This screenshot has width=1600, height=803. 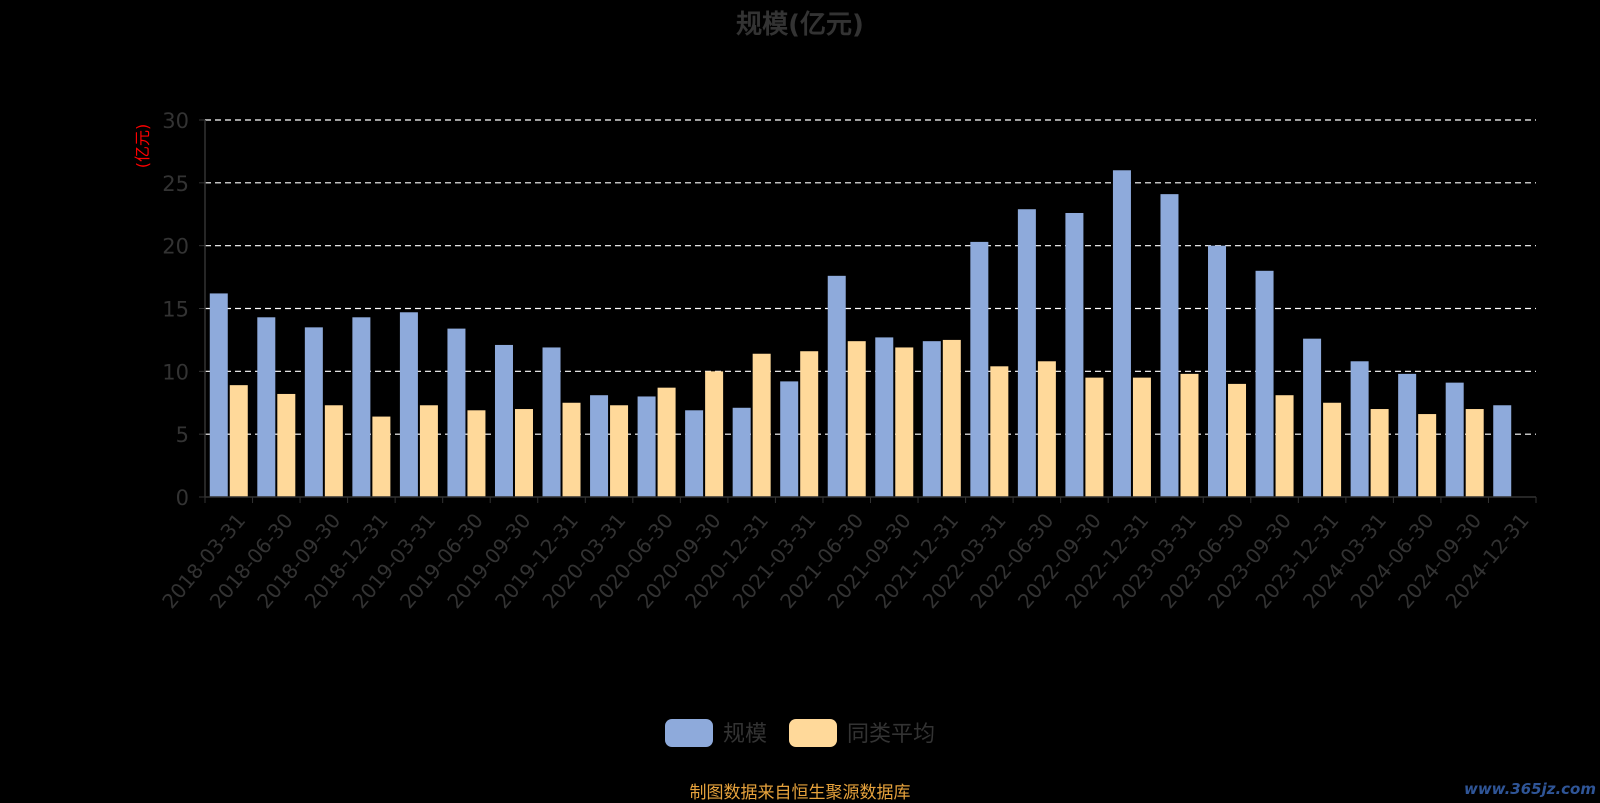 What do you see at coordinates (891, 734) in the screenshot?
I see `legend-label: 同类平均` at bounding box center [891, 734].